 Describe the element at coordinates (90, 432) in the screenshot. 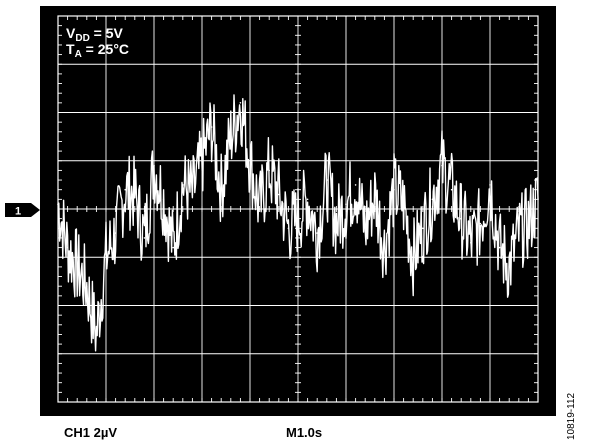

I see `channel-scale-label: CH1 2µV` at that location.